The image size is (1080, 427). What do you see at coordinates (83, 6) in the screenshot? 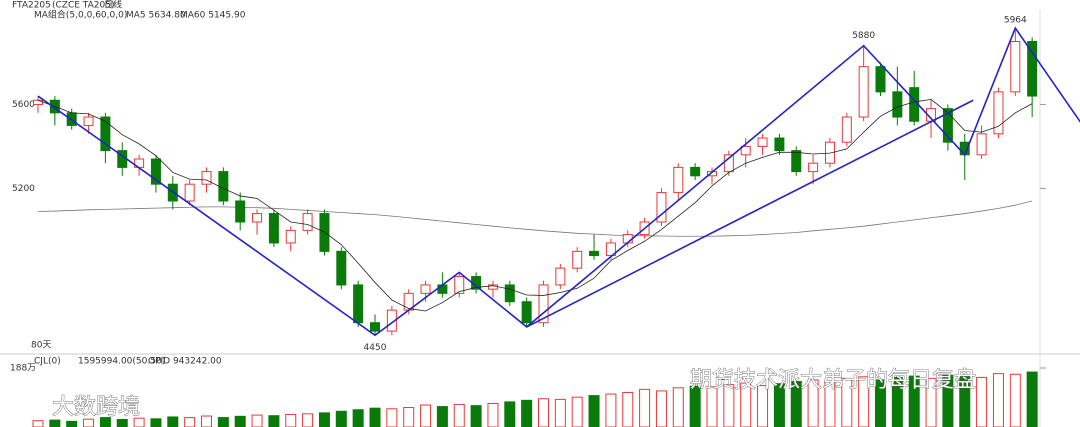
I see `exchange-code: (CZCE TA205)` at bounding box center [83, 6].